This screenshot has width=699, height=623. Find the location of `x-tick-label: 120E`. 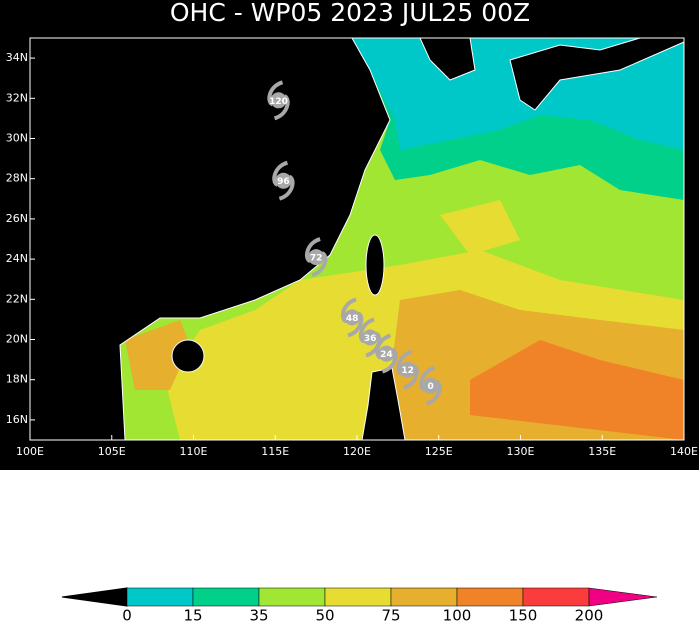

x-tick-label: 120E is located at coordinates (357, 451).